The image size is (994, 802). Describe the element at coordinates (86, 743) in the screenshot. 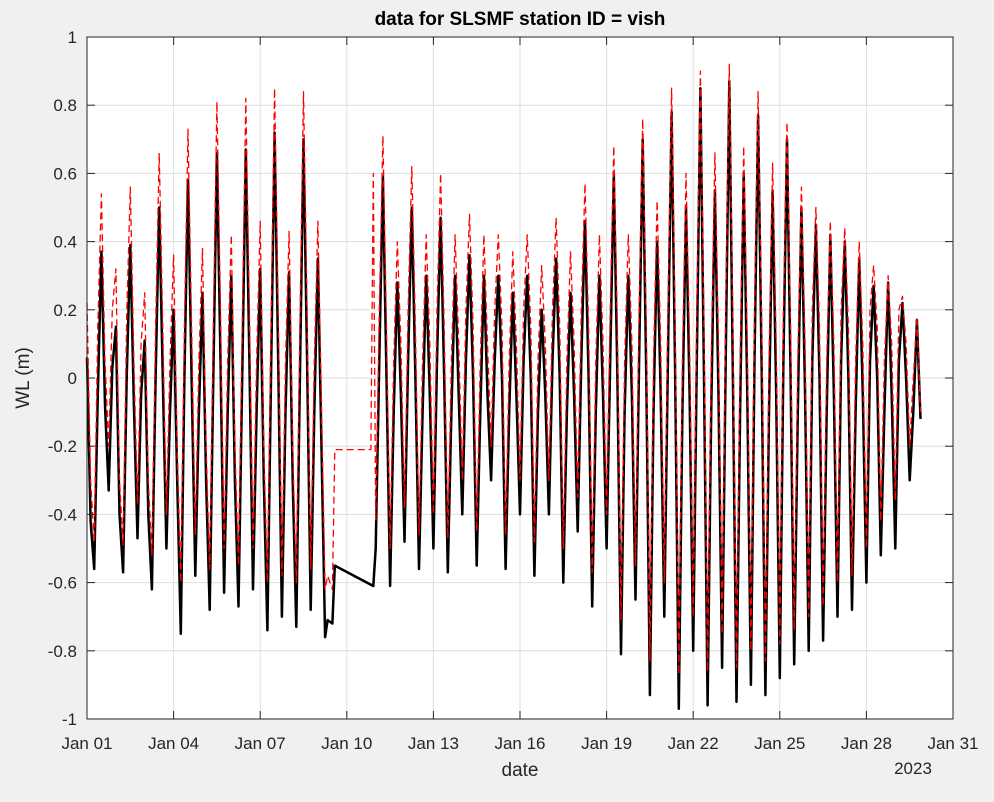

I see `x-tick-label: Jan 01` at that location.